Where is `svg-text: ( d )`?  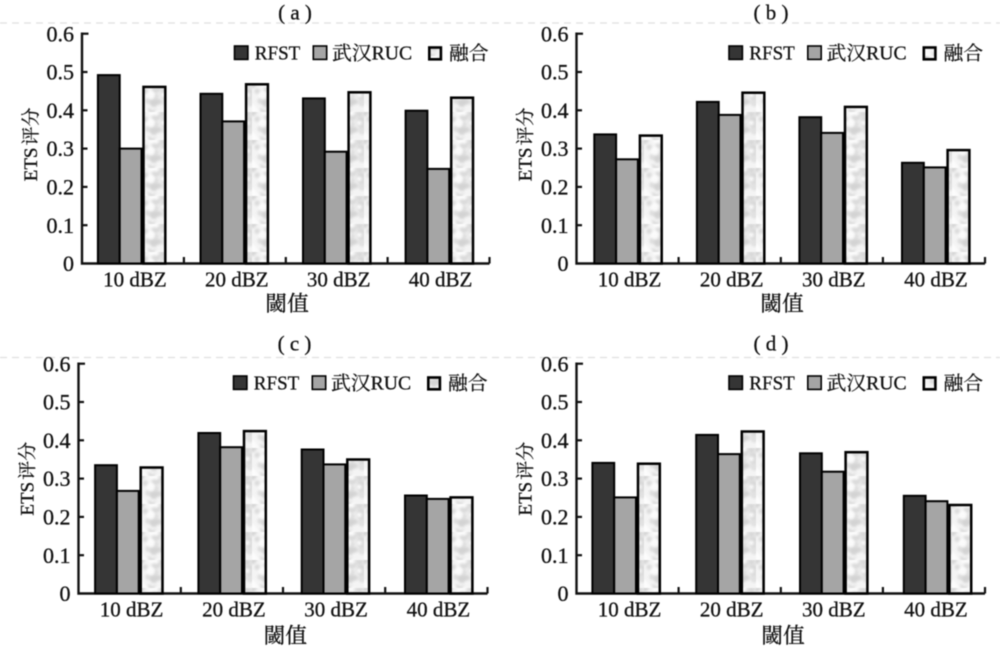
svg-text: ( d ) is located at coordinates (771, 344).